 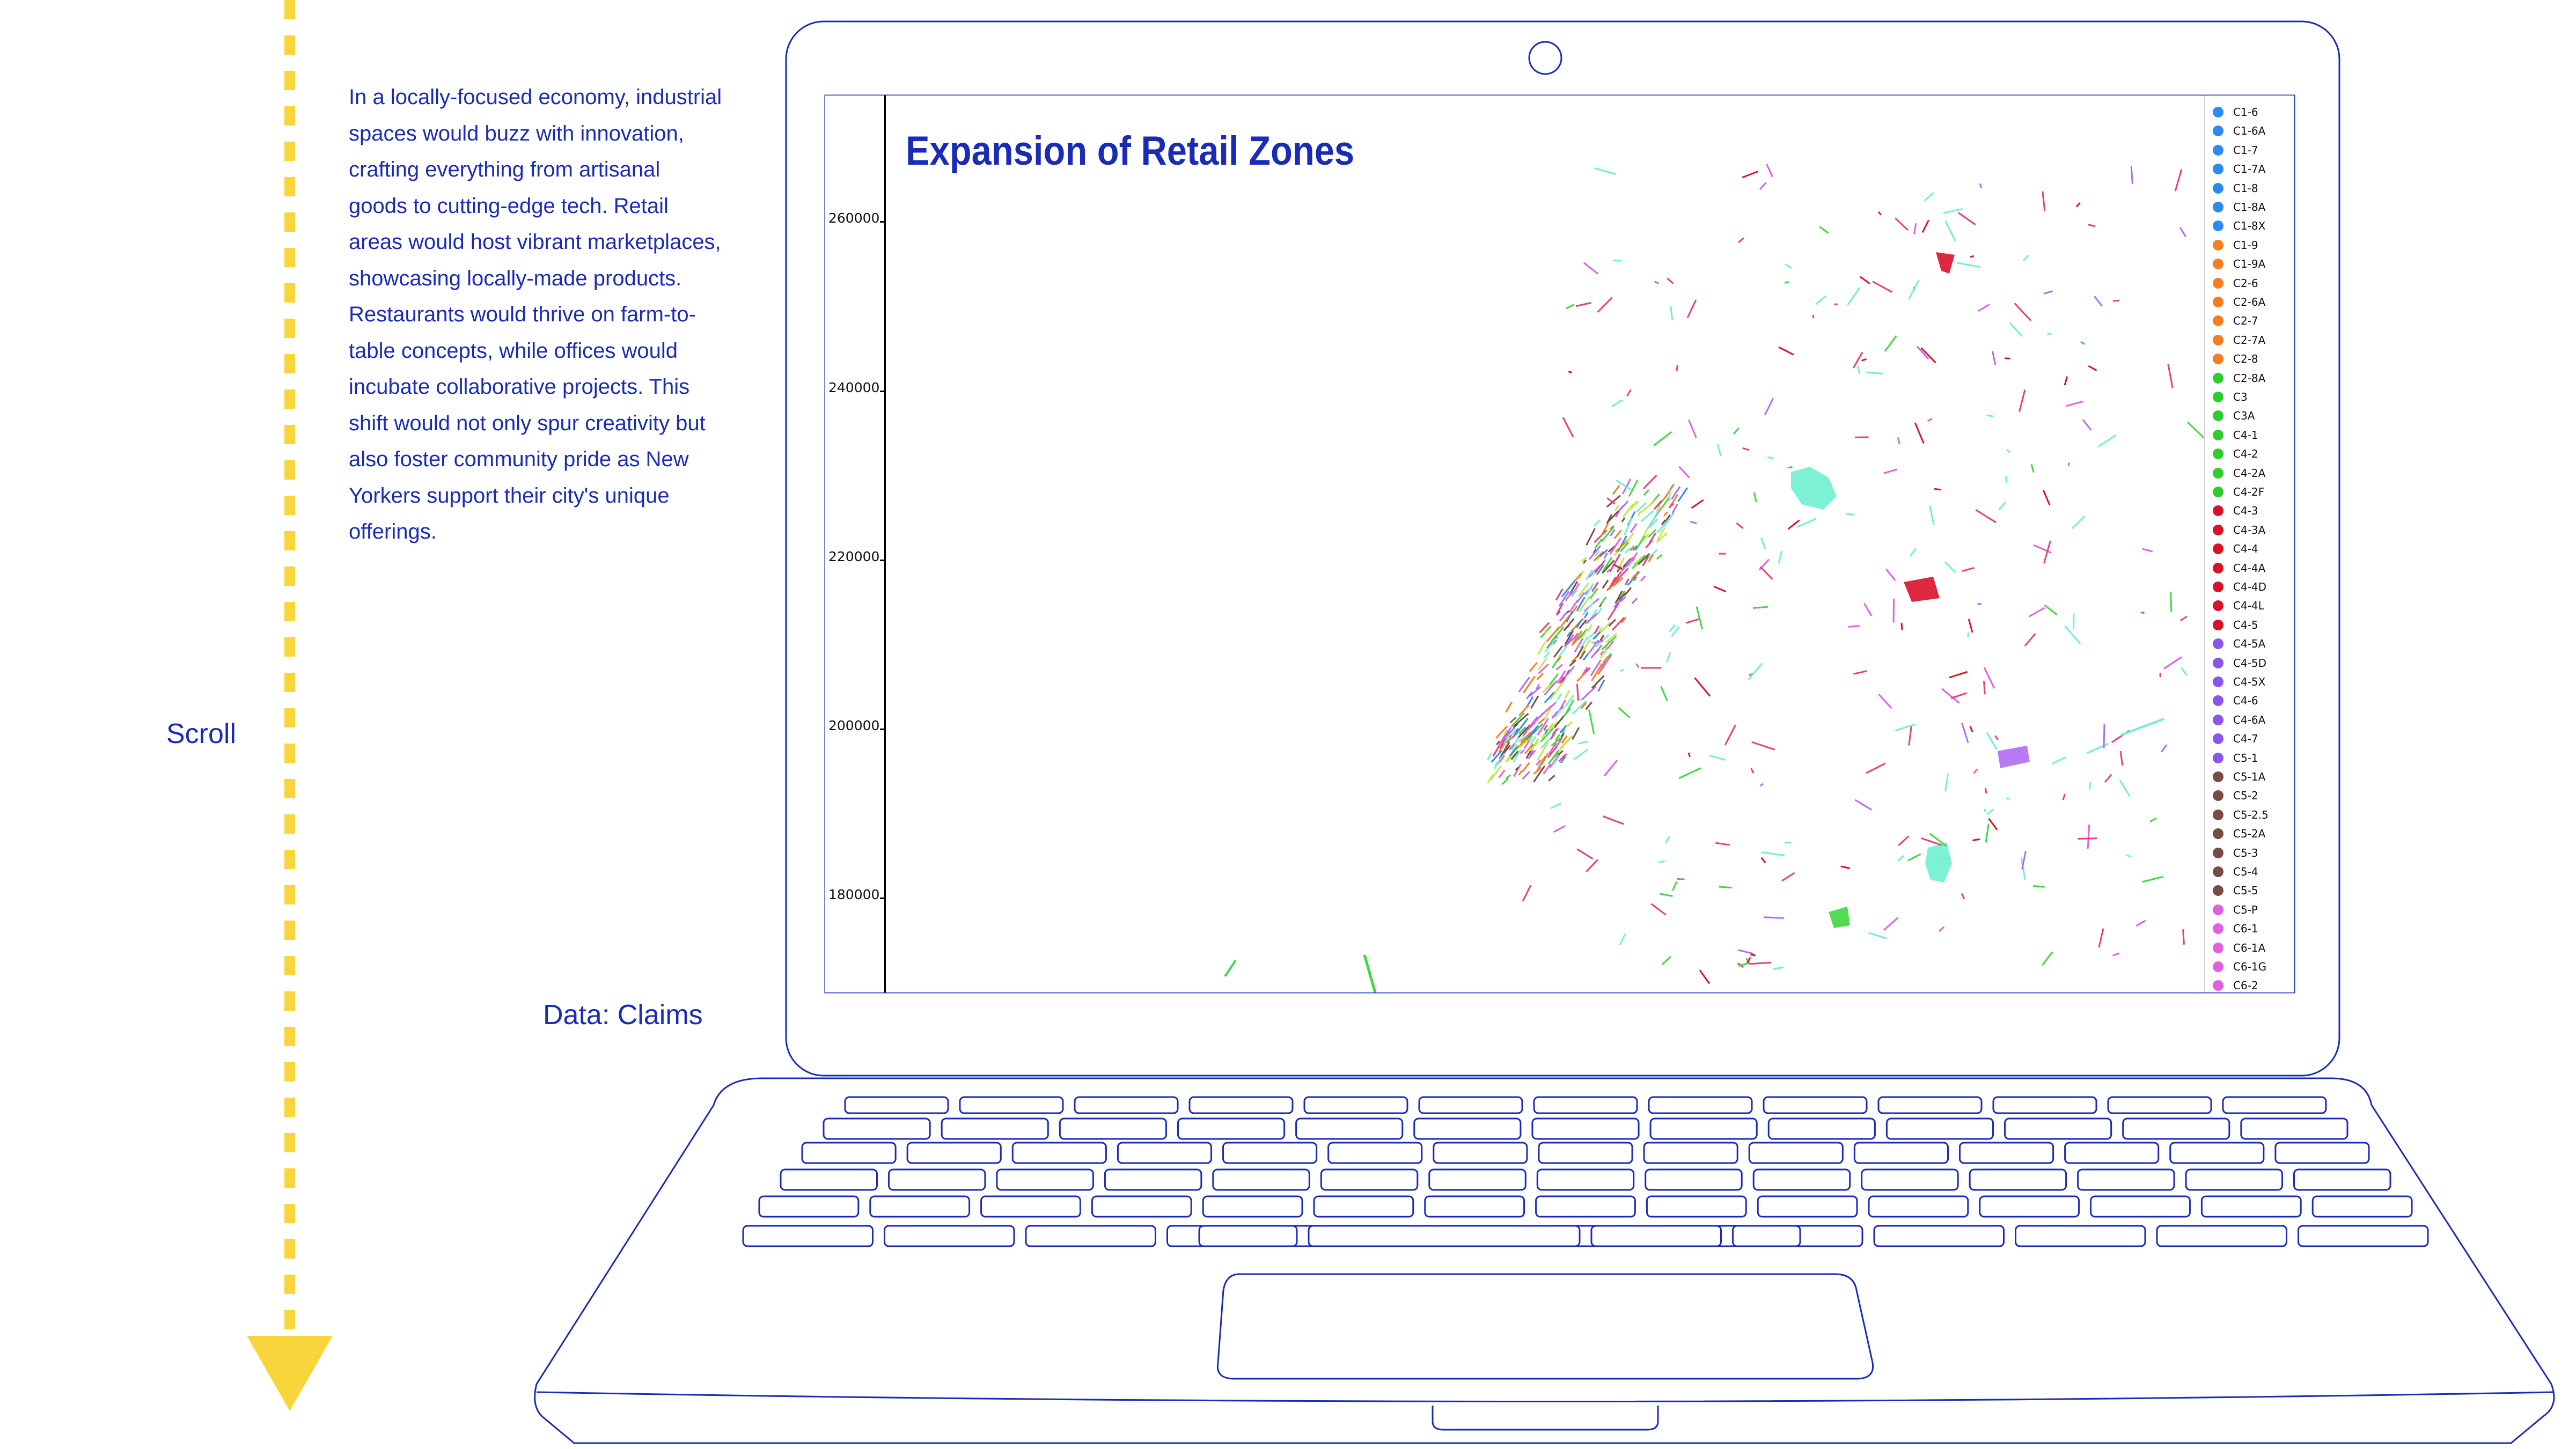 What do you see at coordinates (2239, 967) in the screenshot?
I see `legend-item: C6-1G` at bounding box center [2239, 967].